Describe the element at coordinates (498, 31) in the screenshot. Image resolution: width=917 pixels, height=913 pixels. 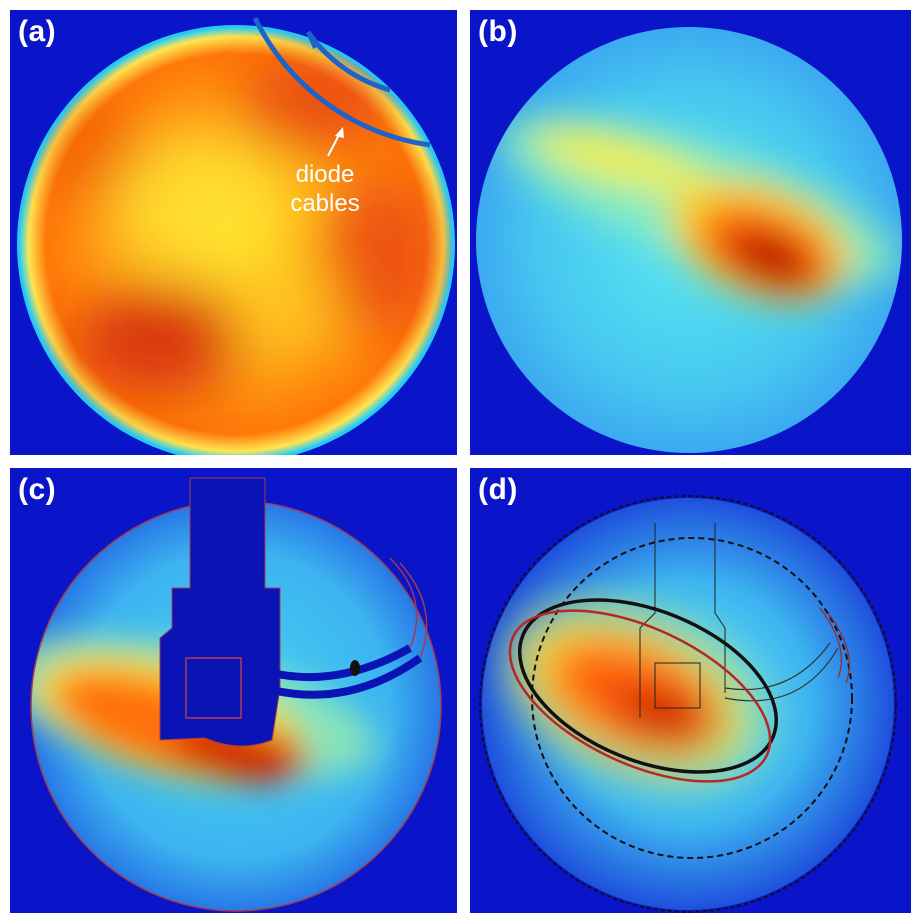
I see `panel-b-label: (b)` at that location.